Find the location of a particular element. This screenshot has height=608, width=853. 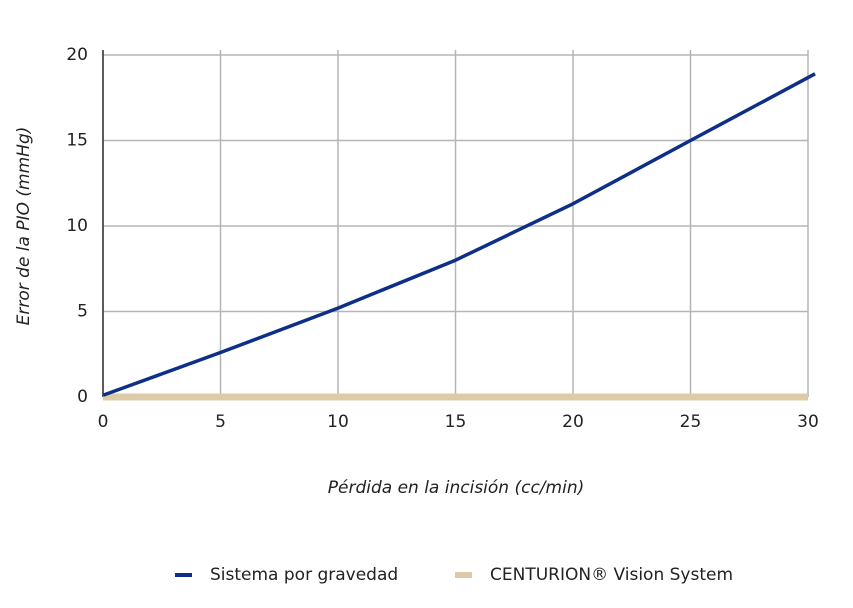

y-tick-label: 5 is located at coordinates (82, 312).